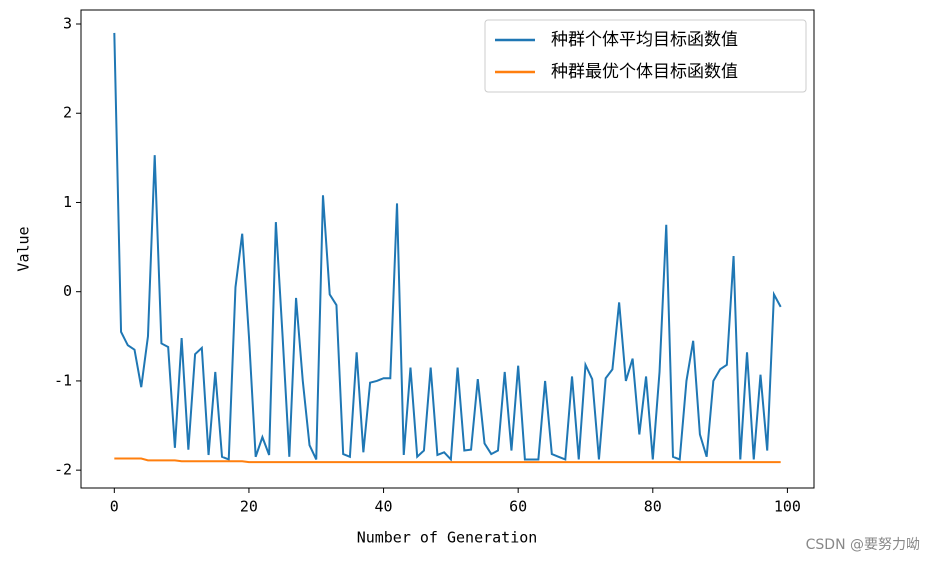 The image size is (936, 563). Describe the element at coordinates (67, 202) in the screenshot. I see `y-tick-label: 1` at that location.